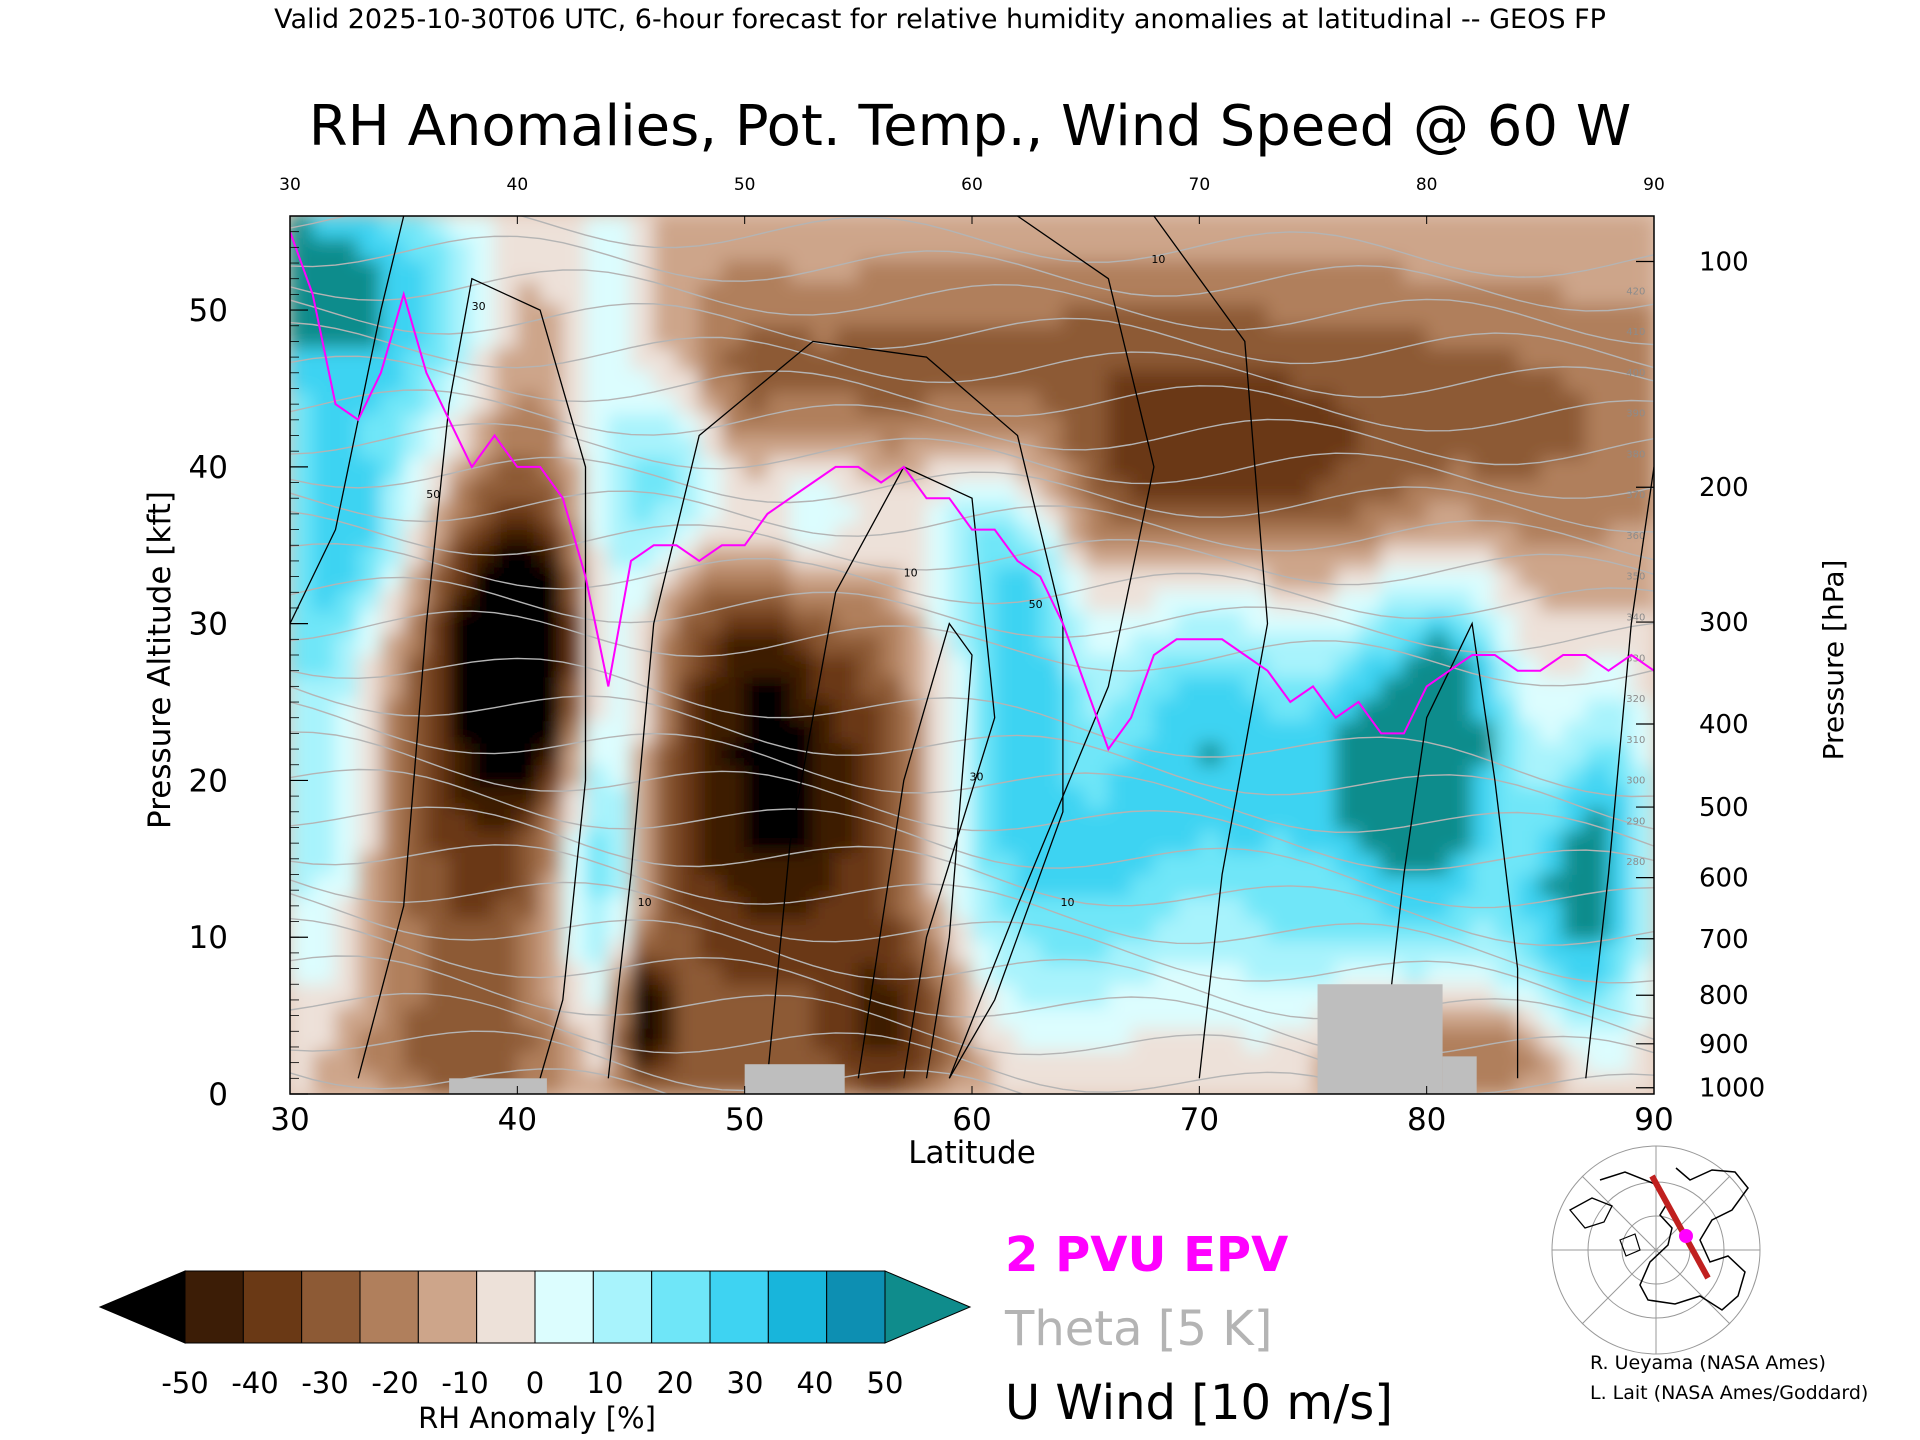 The height and width of the screenshot is (1440, 1920). Describe the element at coordinates (835, 1043) in the screenshot. I see `theta-contour` at that location.